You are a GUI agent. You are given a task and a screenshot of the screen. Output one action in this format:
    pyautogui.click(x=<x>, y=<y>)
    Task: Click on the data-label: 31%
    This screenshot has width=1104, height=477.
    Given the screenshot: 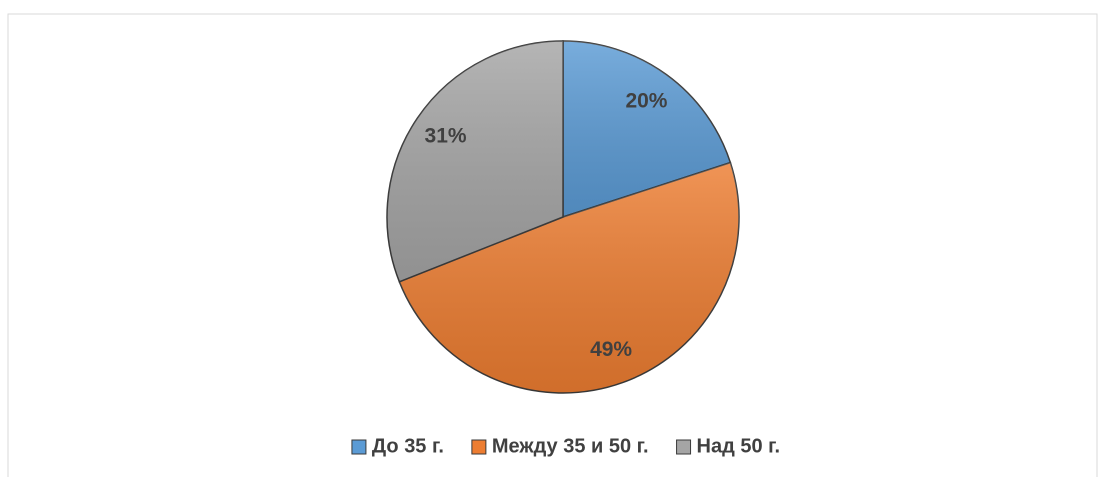 What is the action you would take?
    pyautogui.click(x=446, y=136)
    